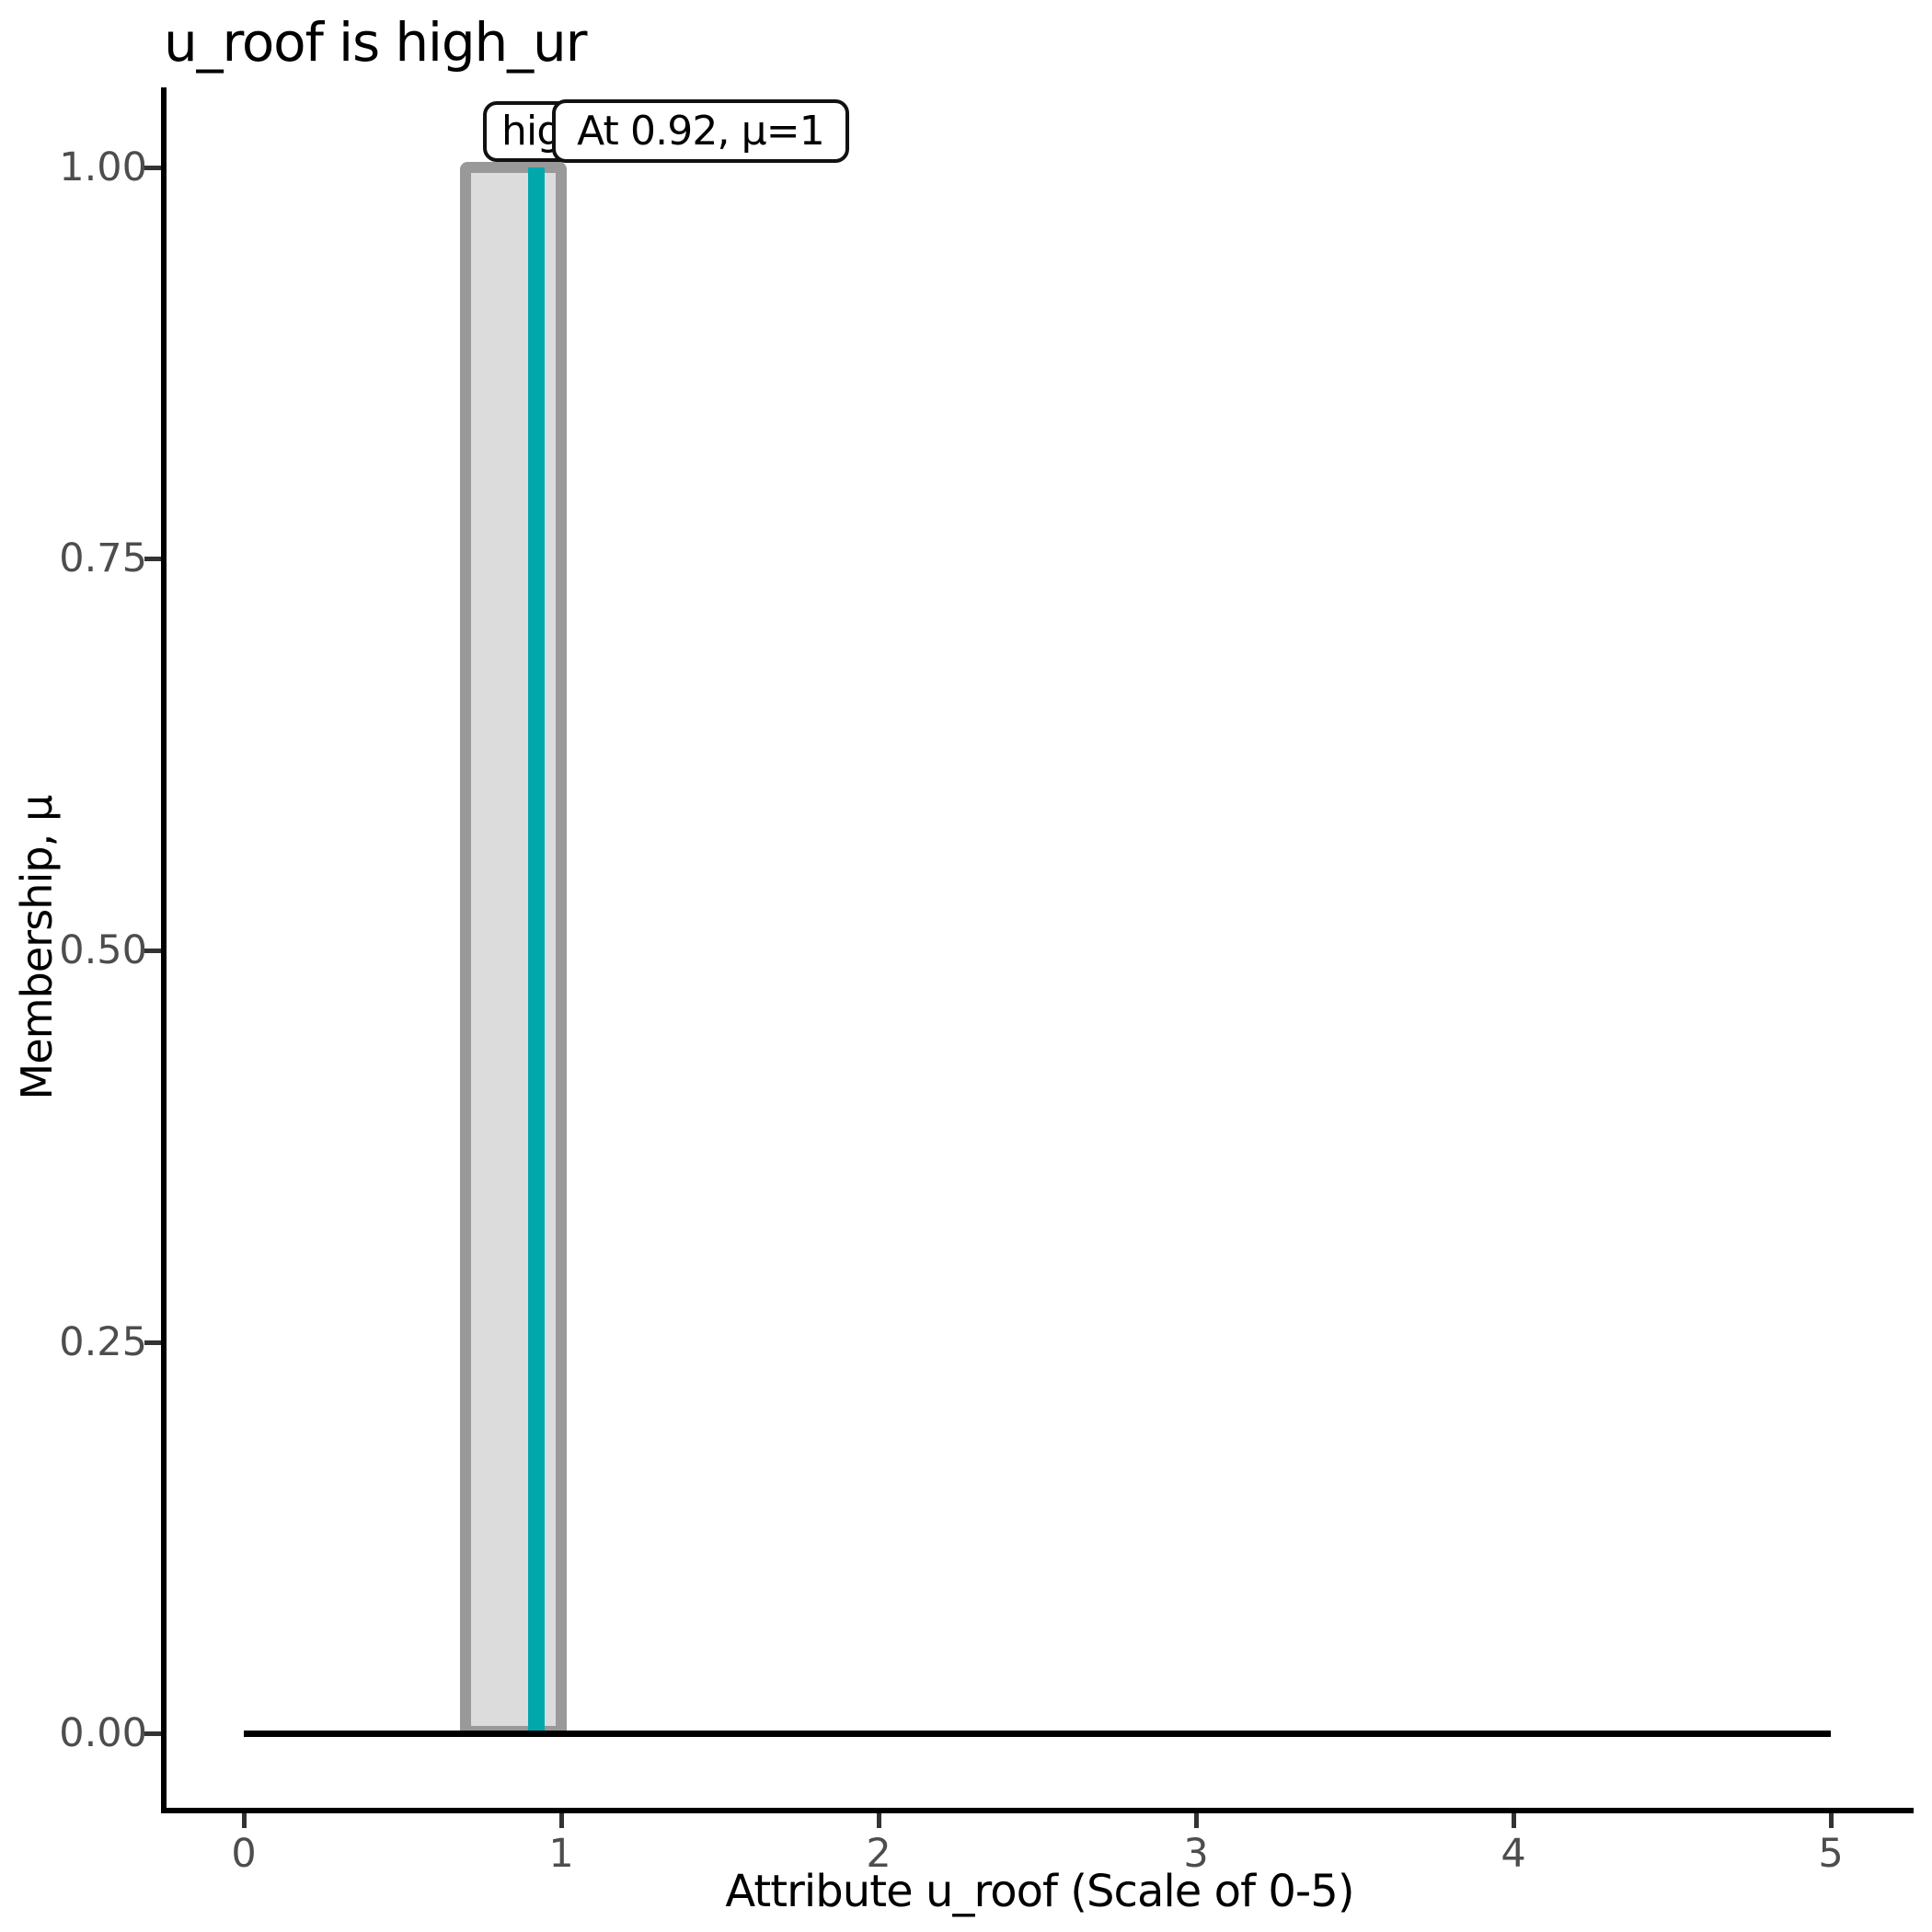 This screenshot has width=1932, height=1932. Describe the element at coordinates (375, 42) in the screenshot. I see `chart-title: u_roof is high_ur` at that location.